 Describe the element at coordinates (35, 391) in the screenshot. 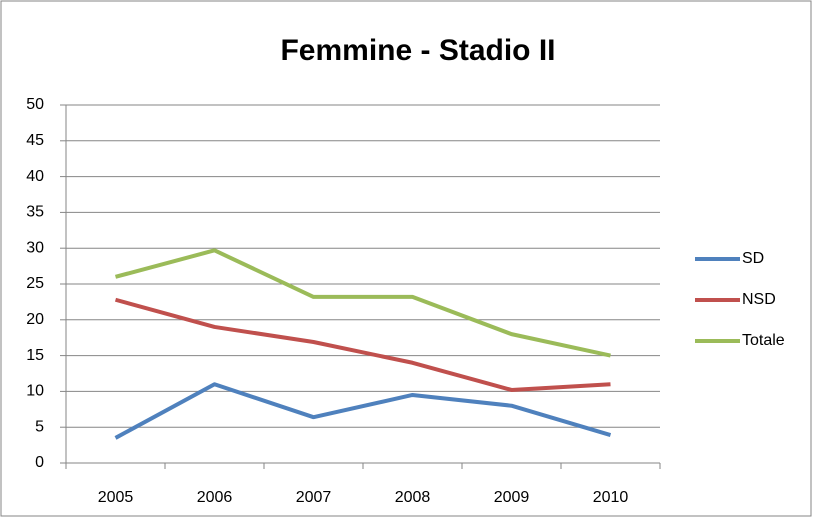

I see `y-tick-label: 10` at that location.